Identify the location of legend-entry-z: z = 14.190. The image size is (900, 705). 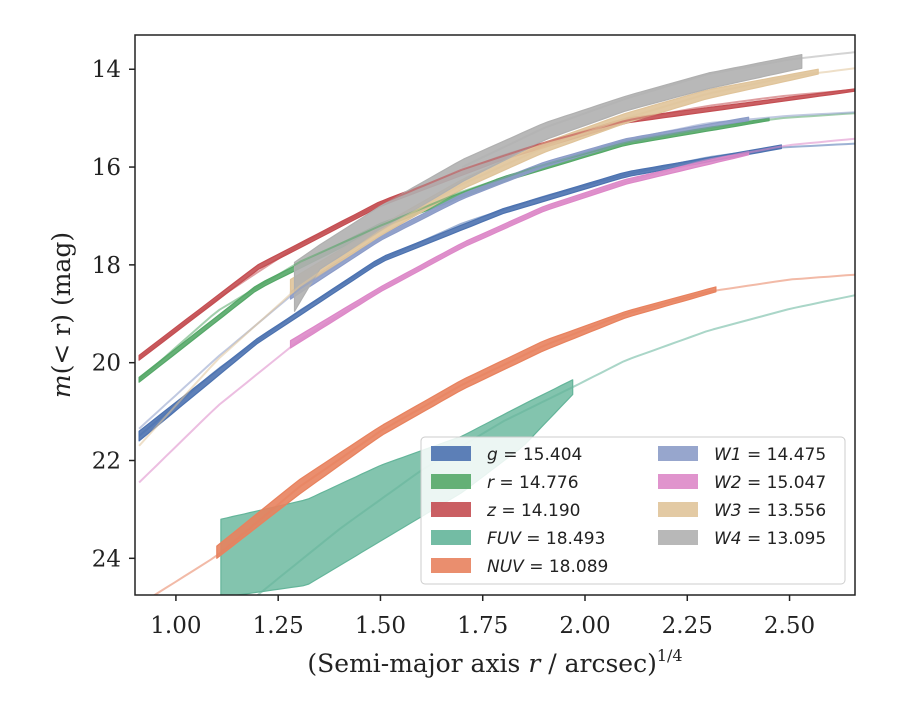
(505, 511).